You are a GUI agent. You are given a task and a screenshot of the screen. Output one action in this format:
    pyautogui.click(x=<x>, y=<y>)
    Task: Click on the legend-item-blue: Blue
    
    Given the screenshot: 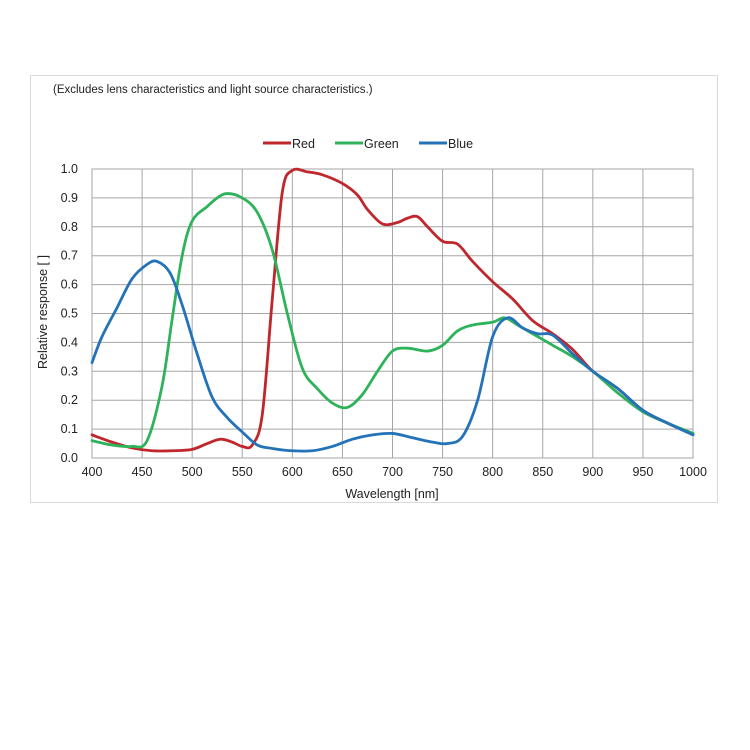 What is the action you would take?
    pyautogui.click(x=446, y=144)
    